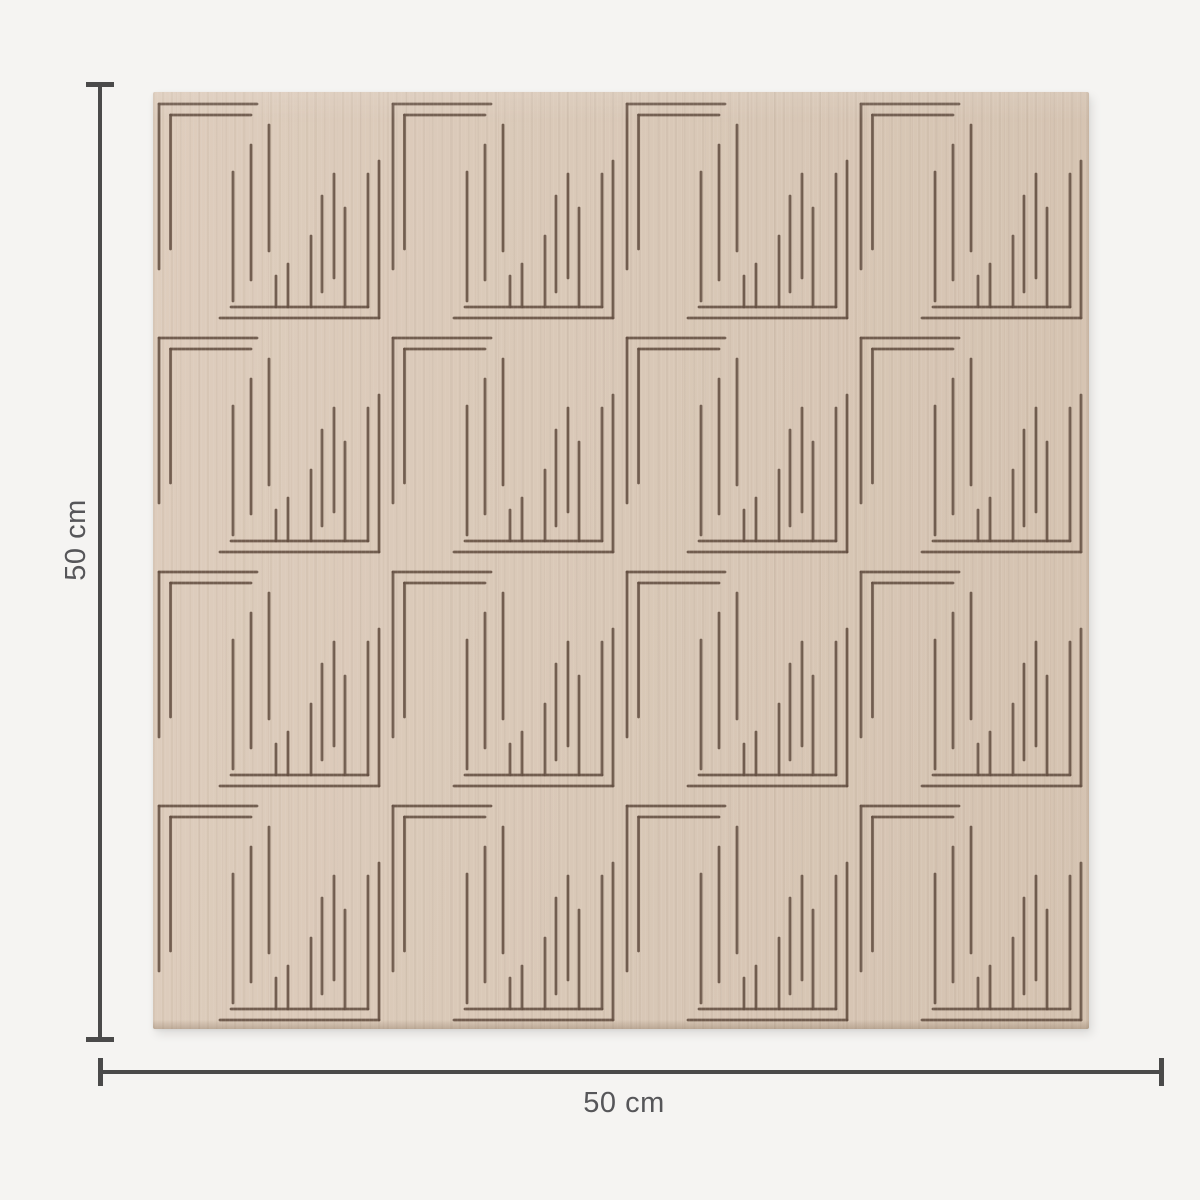 The height and width of the screenshot is (1200, 1200). I want to click on height-dimension-bottom-cap, so click(100, 1039).